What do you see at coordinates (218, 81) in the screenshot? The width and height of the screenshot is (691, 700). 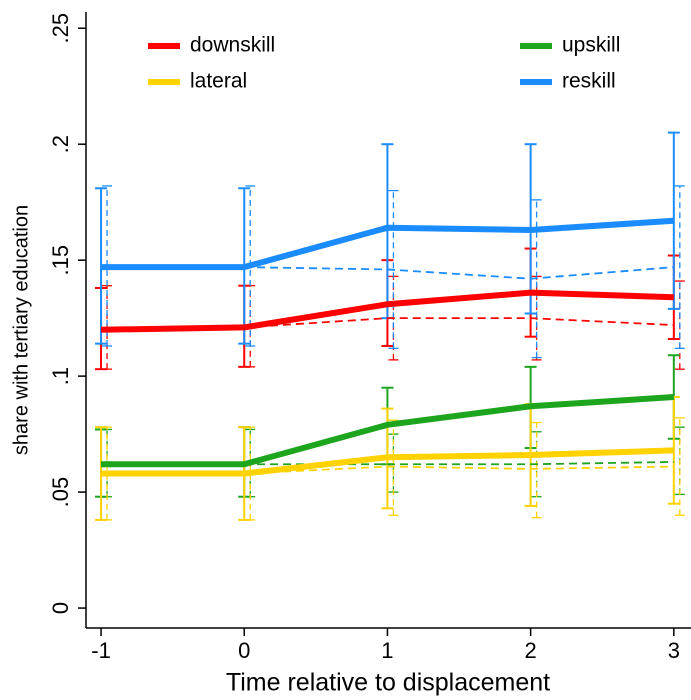 I see `legend-label: lateral` at bounding box center [218, 81].